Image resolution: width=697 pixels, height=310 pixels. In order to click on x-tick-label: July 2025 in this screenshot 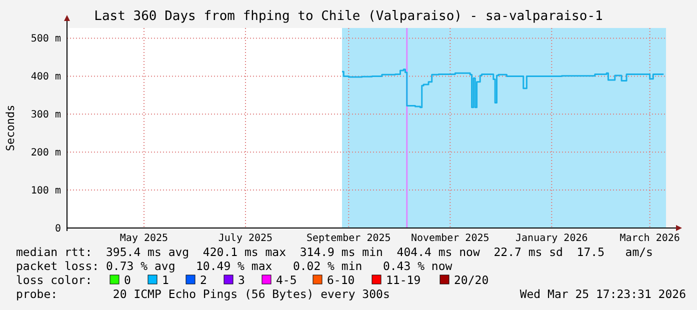, I will do `click(245, 238)`.